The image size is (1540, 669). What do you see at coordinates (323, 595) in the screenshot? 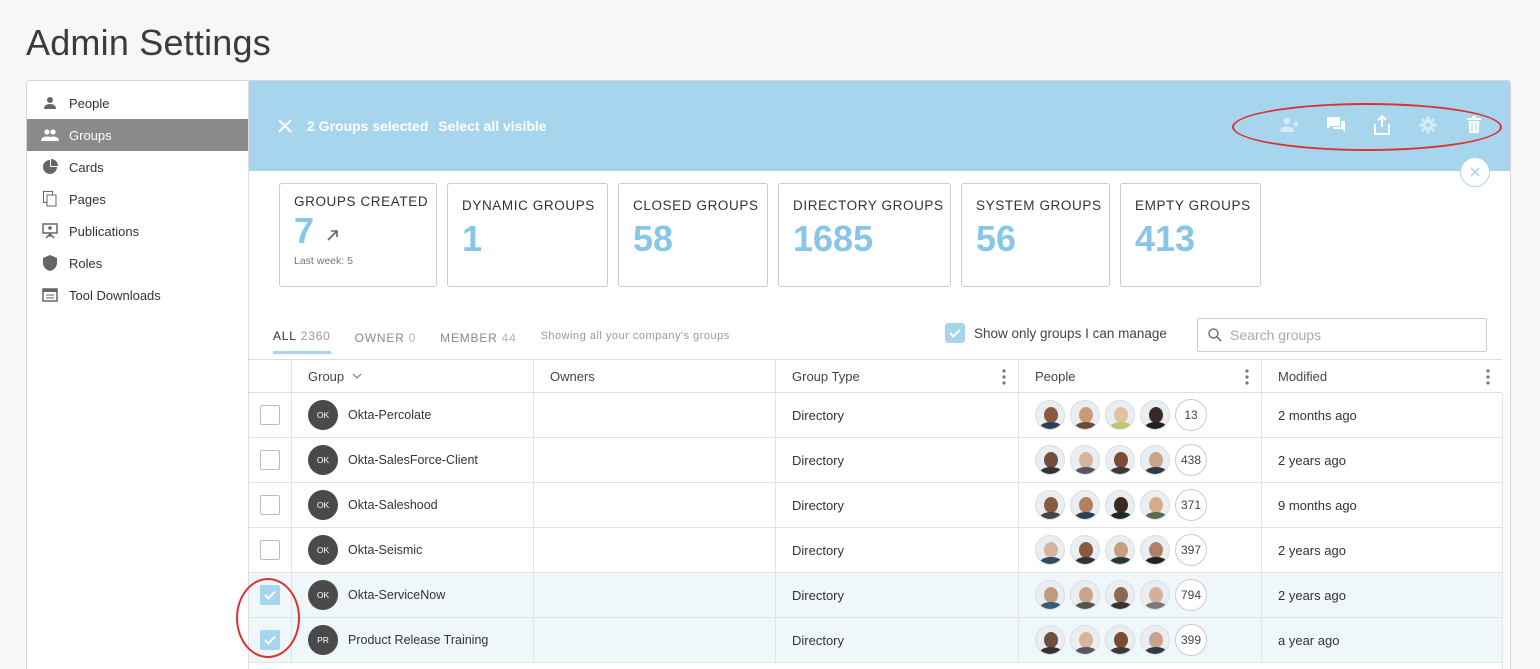
I see `group-avatar: OK` at bounding box center [323, 595].